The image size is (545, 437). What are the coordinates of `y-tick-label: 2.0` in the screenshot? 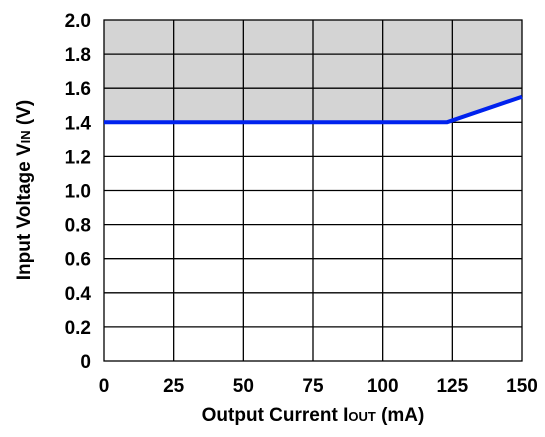 It's located at (78, 21).